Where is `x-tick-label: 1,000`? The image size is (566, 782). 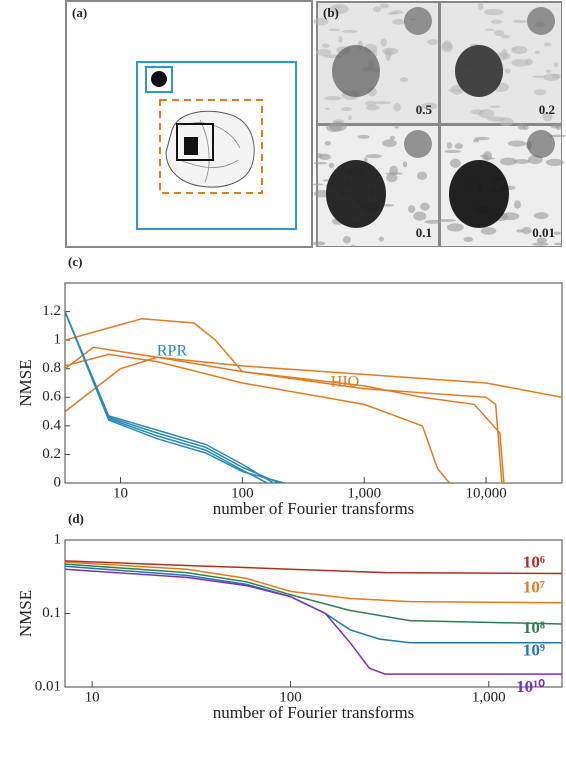
x-tick-label: 1,000 is located at coordinates (489, 697).